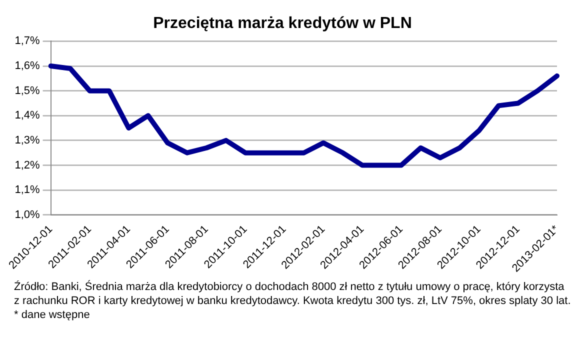  I want to click on y-tick-label: 1,1%, so click(27, 190).